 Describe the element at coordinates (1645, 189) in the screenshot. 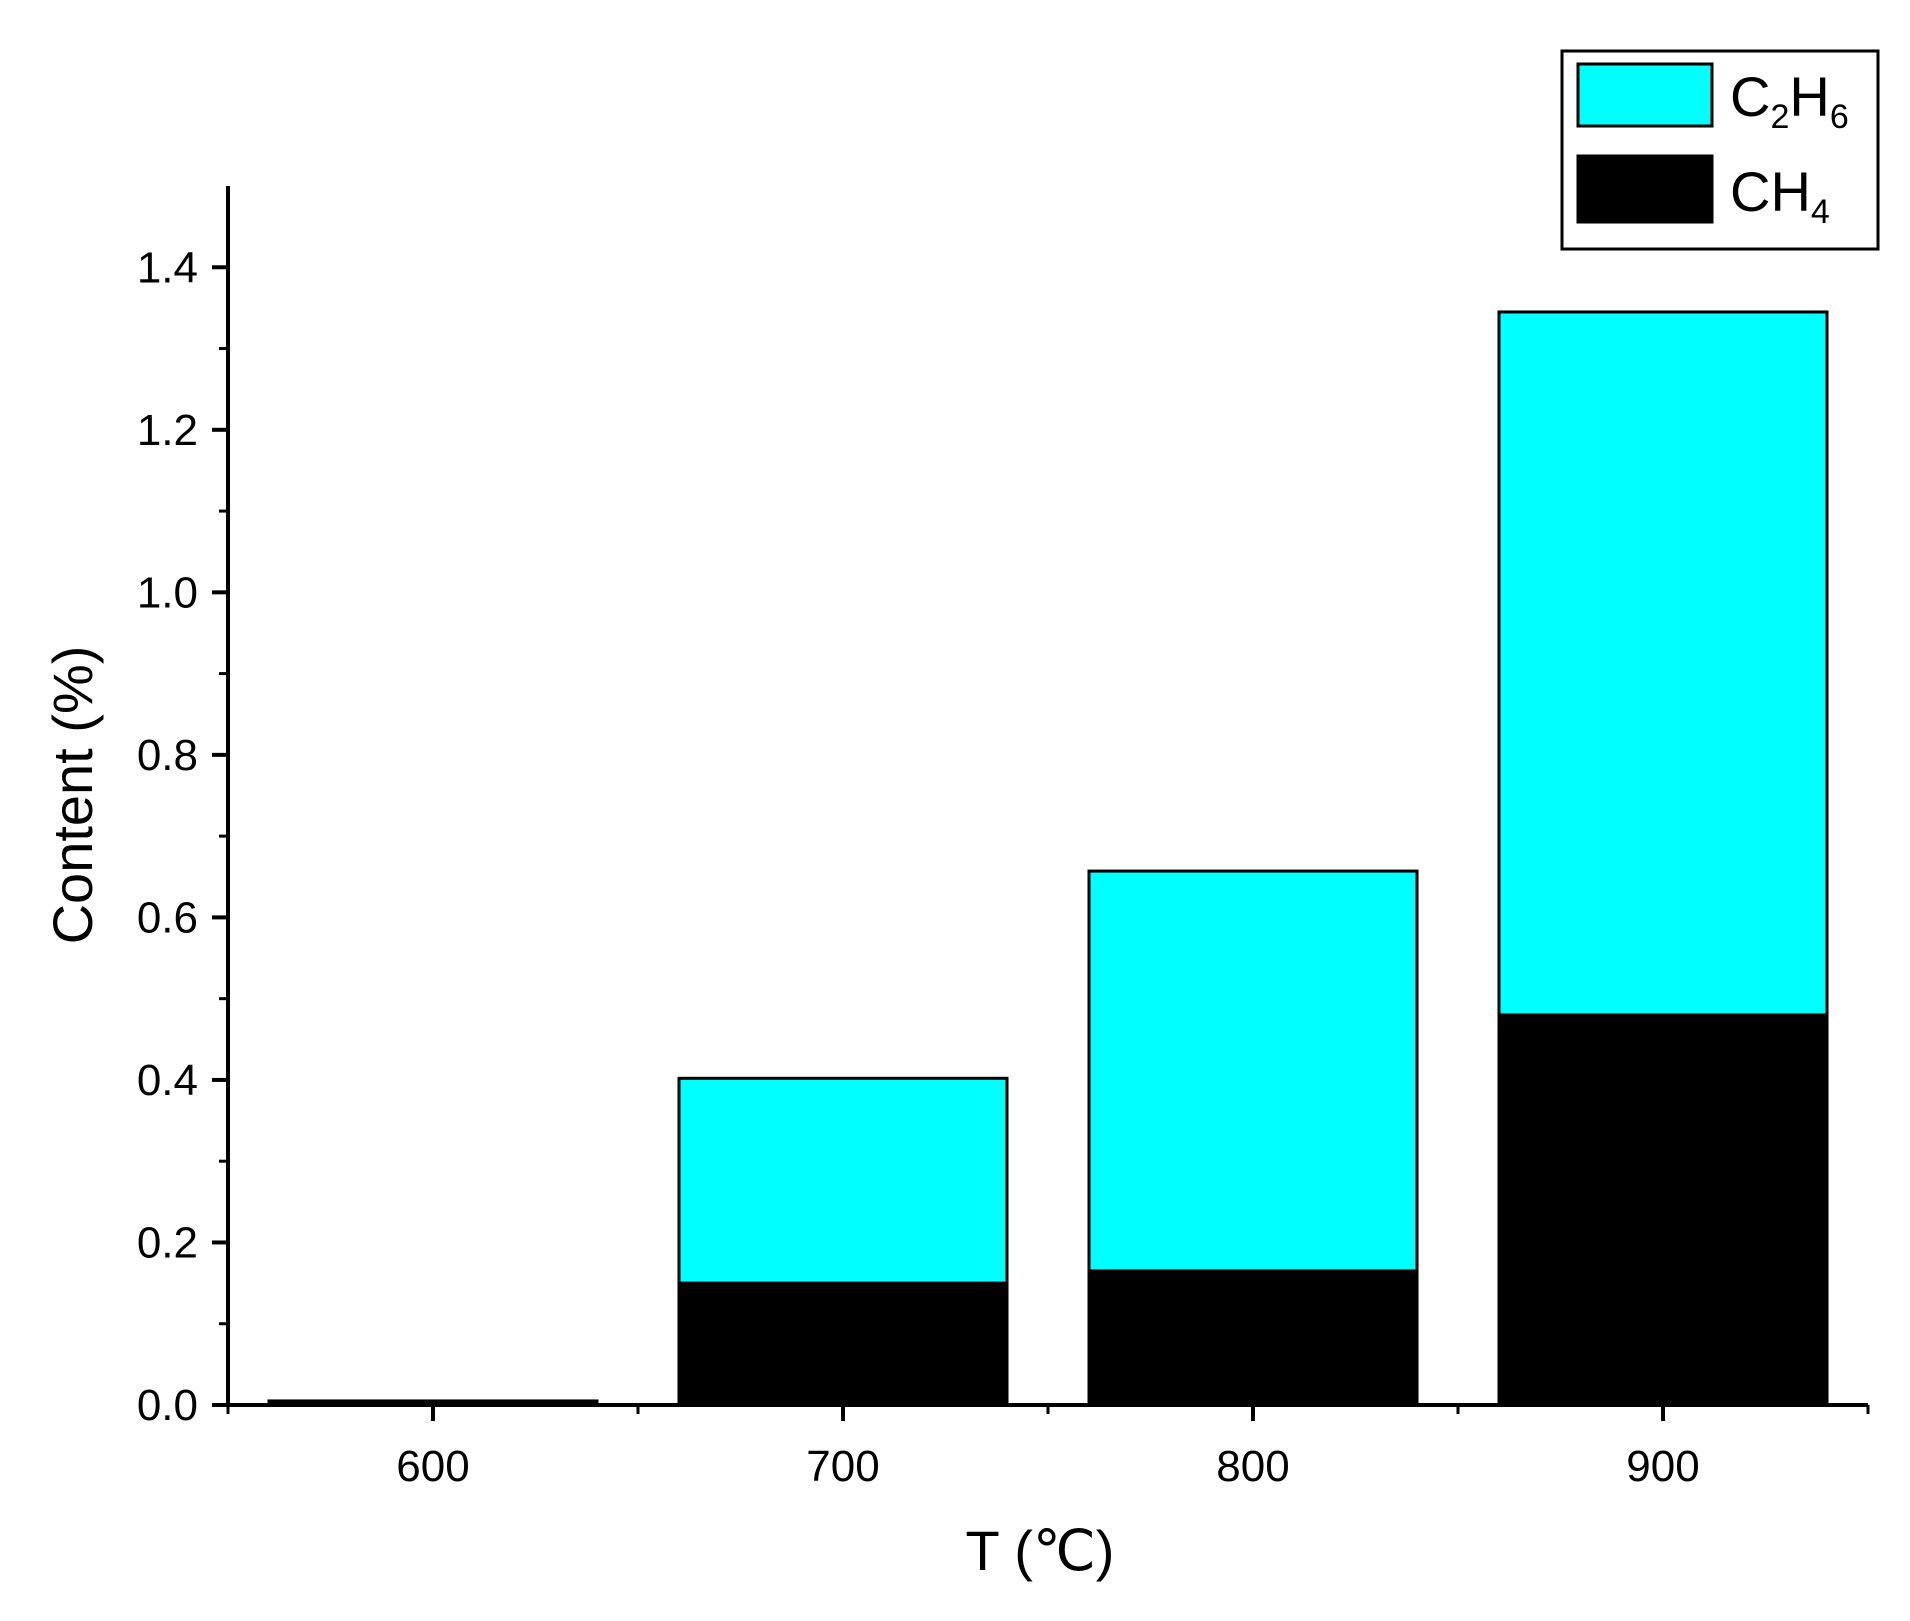

I see `legend-swatch-ch4` at that location.